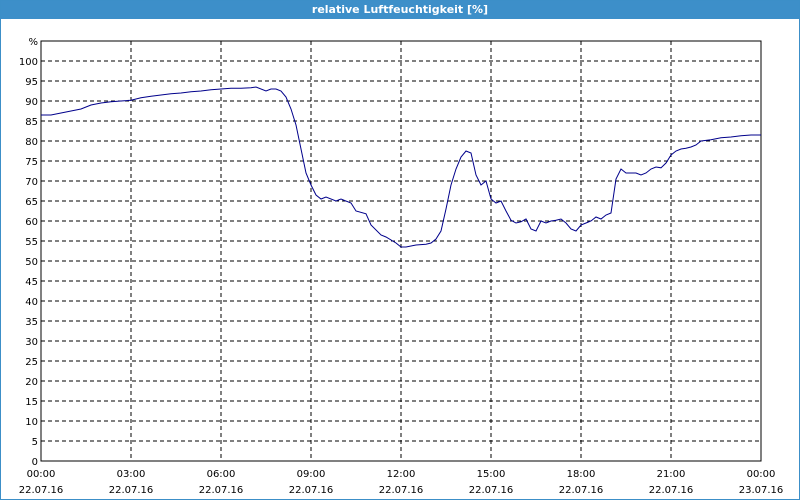 Image resolution: width=800 pixels, height=500 pixels. I want to click on y-tick-label: 50, so click(31, 262).